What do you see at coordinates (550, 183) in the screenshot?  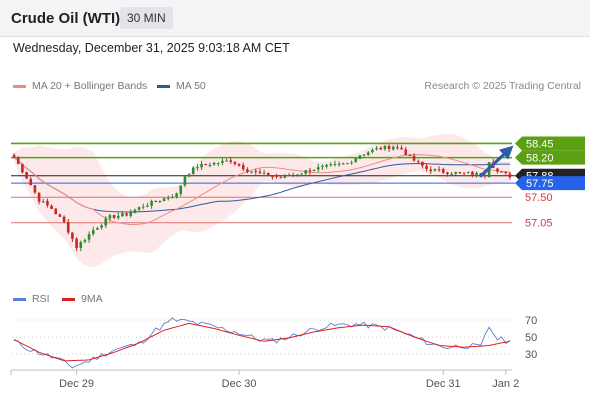 I see `level-tag-57-75: 57.75` at bounding box center [550, 183].